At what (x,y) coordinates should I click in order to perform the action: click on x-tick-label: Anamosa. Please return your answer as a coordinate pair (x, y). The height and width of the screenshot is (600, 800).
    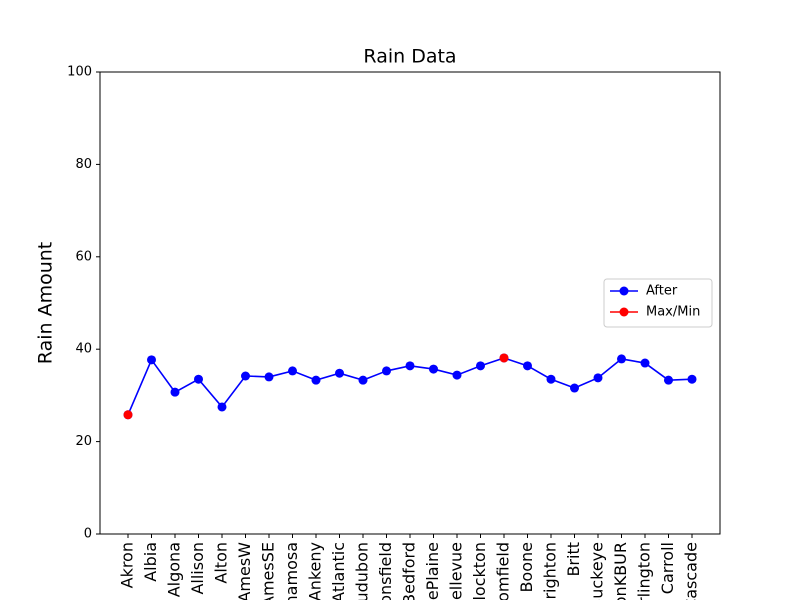
    Looking at the image, I should click on (291, 571).